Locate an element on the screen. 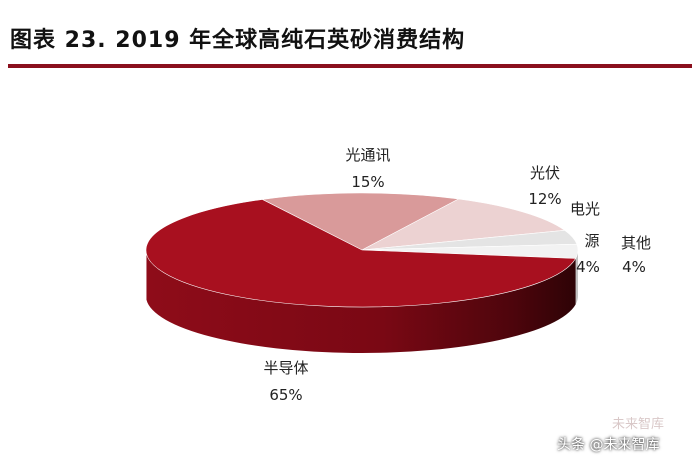 This screenshot has width=700, height=466. slice-label-name-0: 半导体 is located at coordinates (285, 368).